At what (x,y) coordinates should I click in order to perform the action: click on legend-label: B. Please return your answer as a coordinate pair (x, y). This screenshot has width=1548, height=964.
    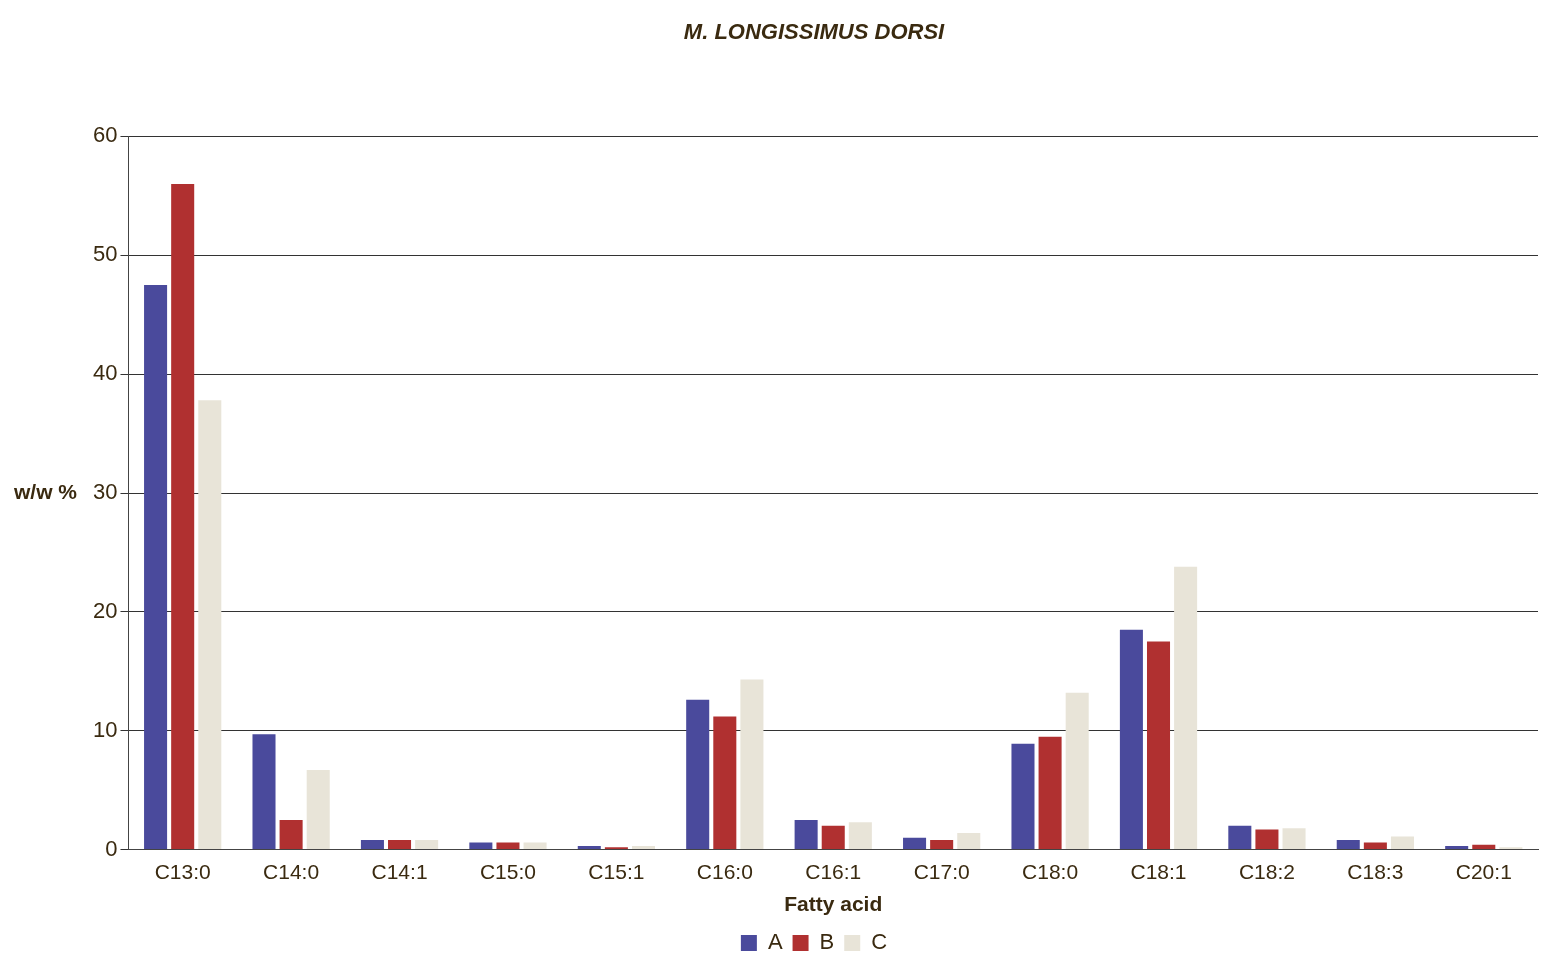
    Looking at the image, I should click on (827, 942).